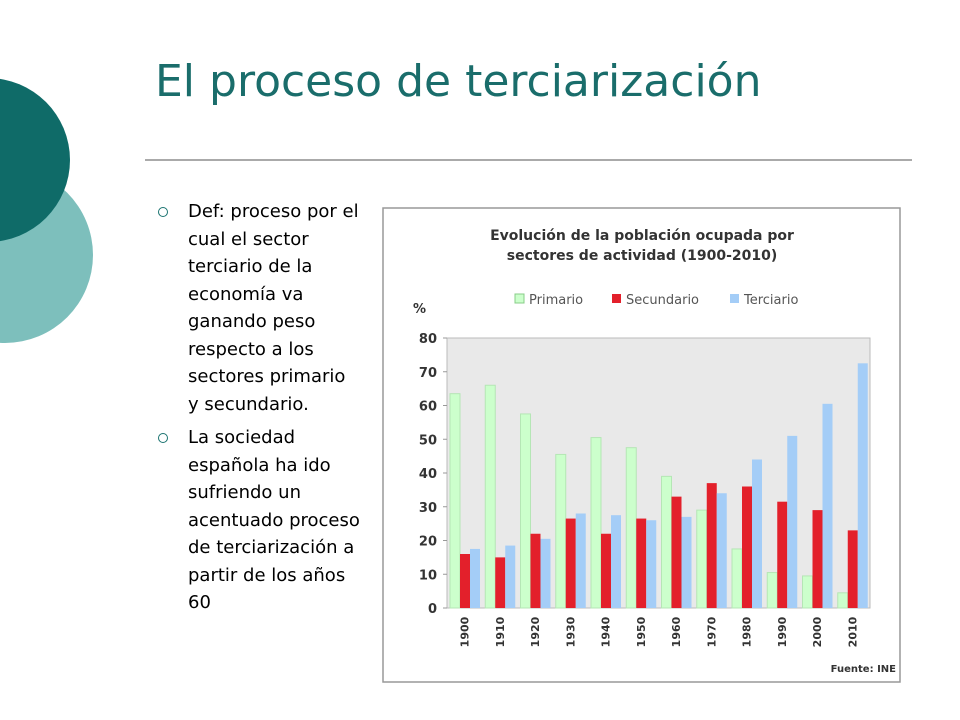 The height and width of the screenshot is (720, 960). Describe the element at coordinates (428, 339) in the screenshot. I see `y-tick-label: 80` at that location.